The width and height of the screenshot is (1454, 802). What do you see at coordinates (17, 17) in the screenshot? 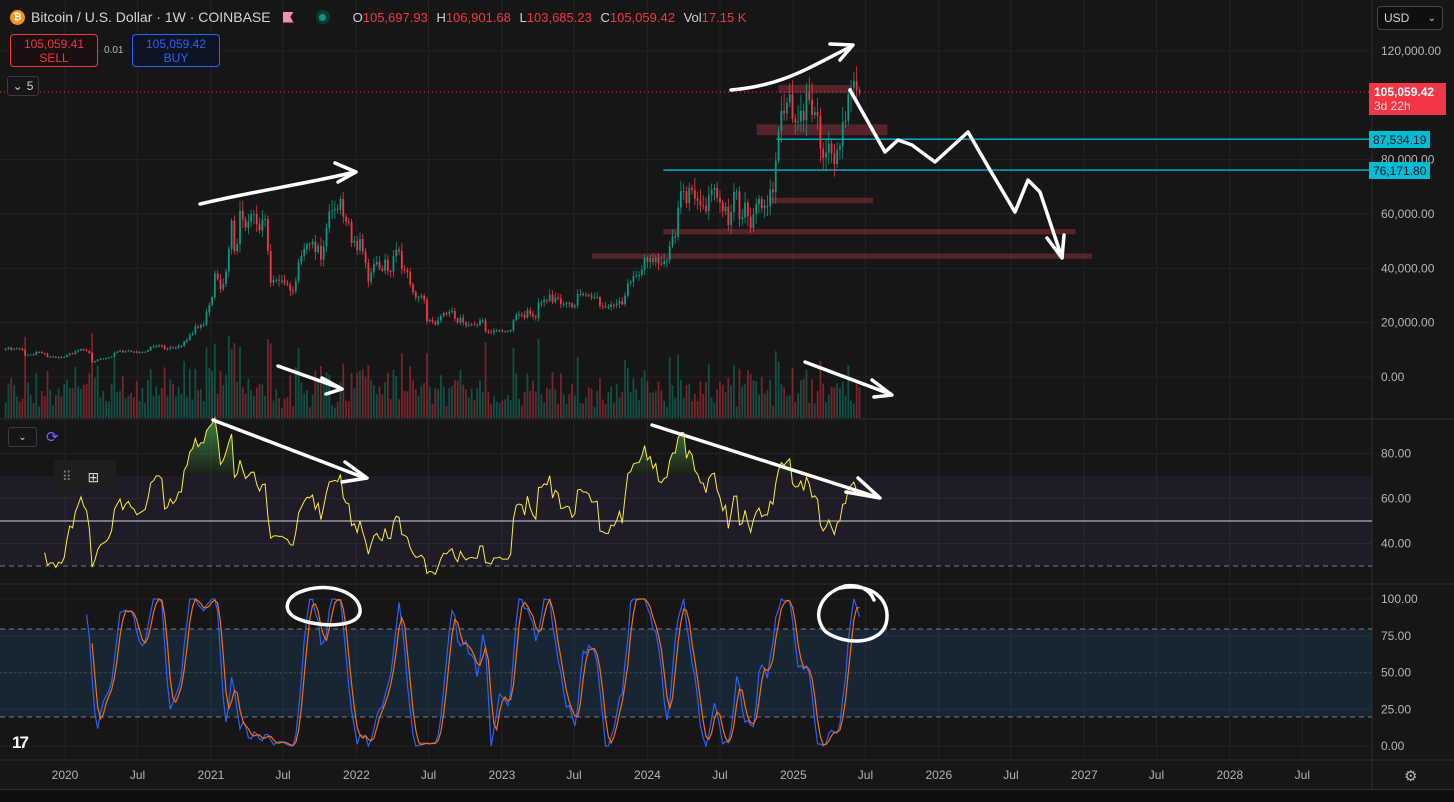
I see `bitcoin-icon: ₿` at bounding box center [17, 17].